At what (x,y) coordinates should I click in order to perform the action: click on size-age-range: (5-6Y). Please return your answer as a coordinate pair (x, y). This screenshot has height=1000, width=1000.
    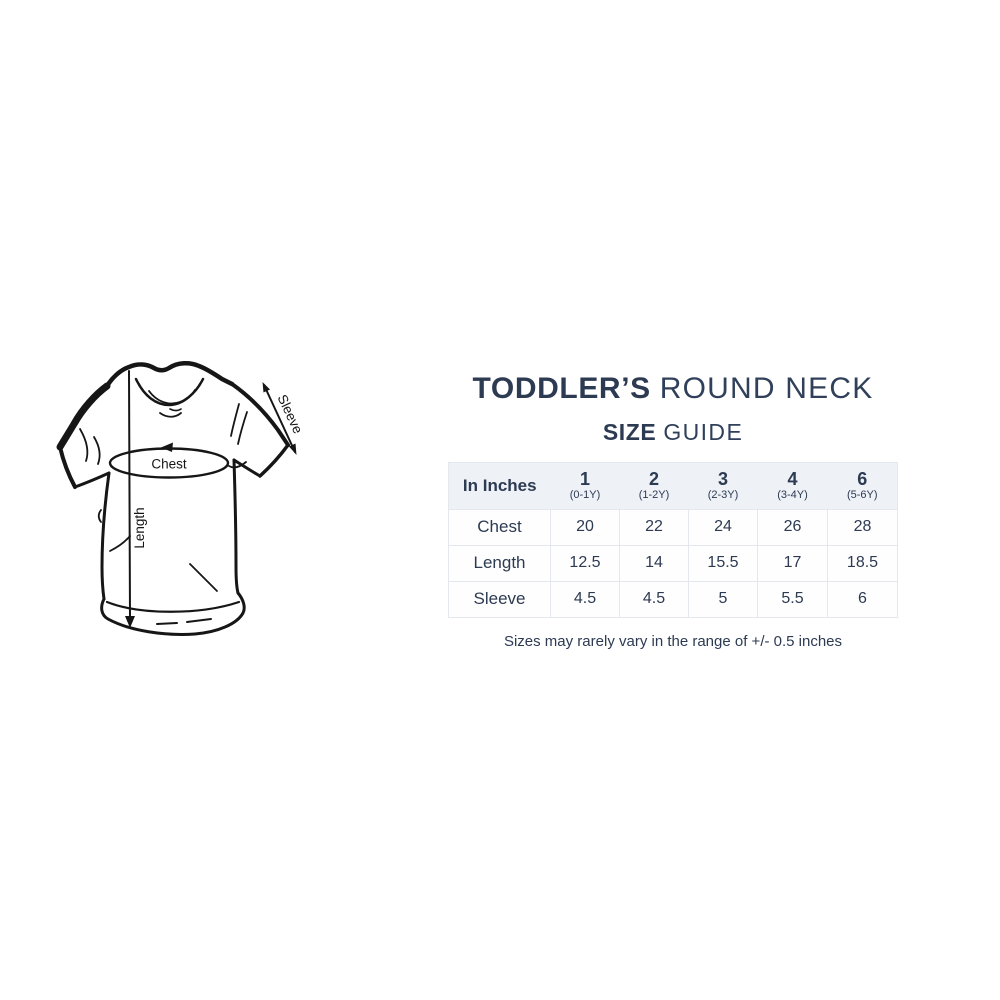
    Looking at the image, I should click on (862, 495).